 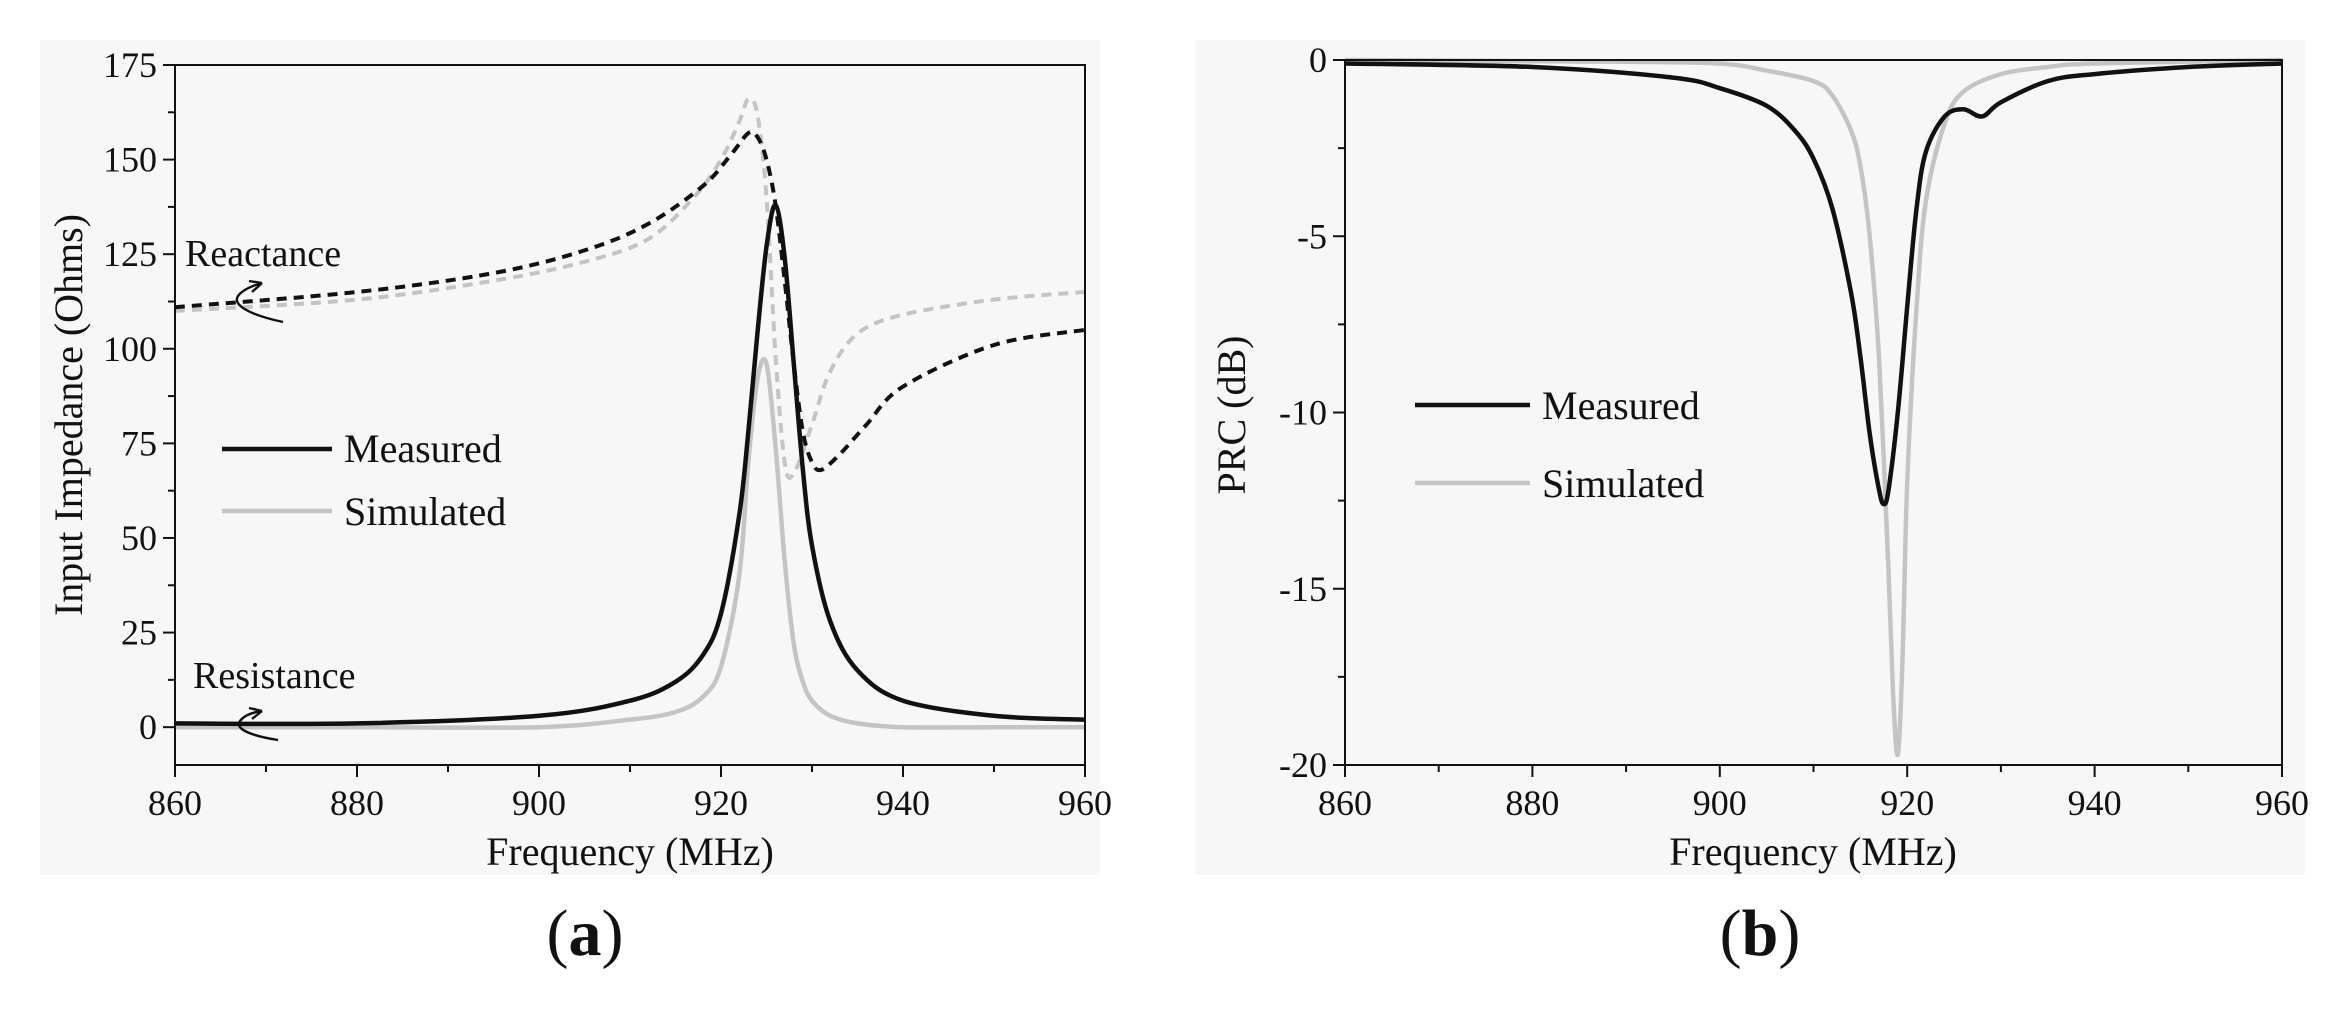 I want to click on resistance-arrowhead-icon, so click(x=255, y=713).